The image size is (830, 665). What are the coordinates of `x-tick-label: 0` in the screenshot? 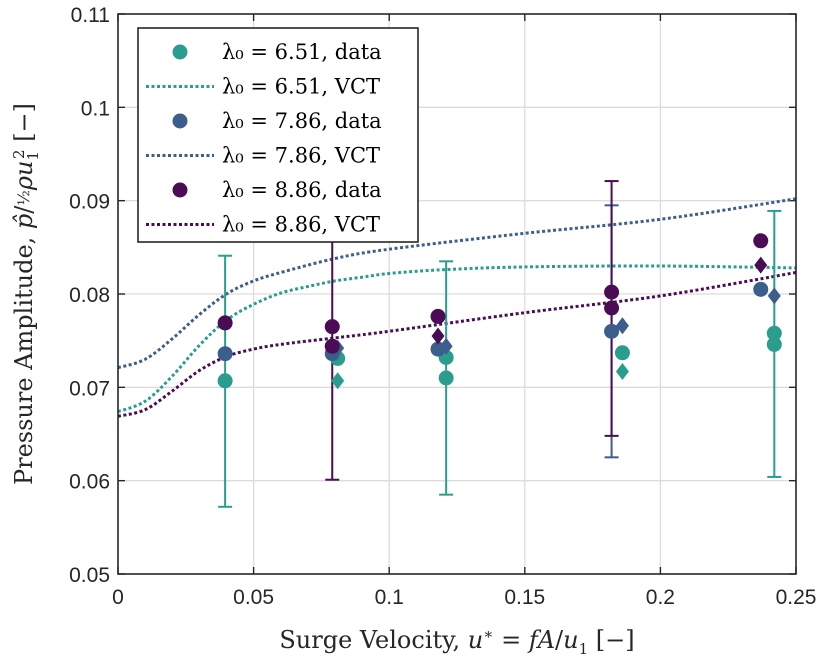 It's located at (118, 597).